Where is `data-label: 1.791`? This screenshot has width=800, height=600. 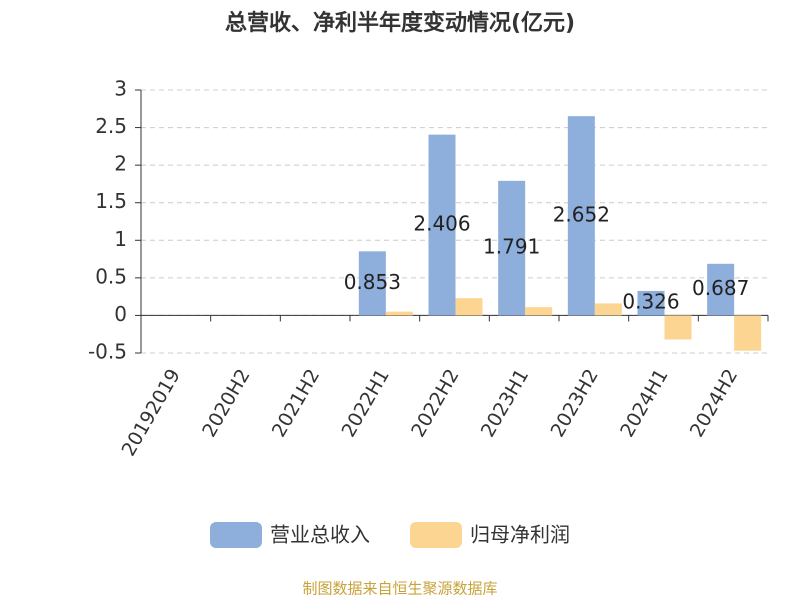
data-label: 1.791 is located at coordinates (511, 247).